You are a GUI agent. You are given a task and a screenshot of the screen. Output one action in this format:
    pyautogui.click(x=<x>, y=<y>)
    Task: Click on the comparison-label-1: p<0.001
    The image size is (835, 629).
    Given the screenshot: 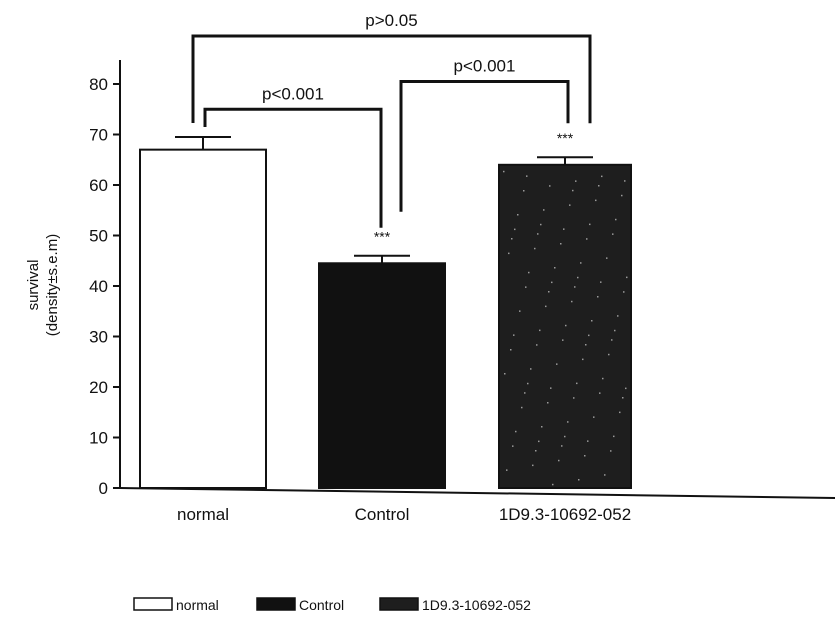 What is the action you would take?
    pyautogui.click(x=293, y=93)
    